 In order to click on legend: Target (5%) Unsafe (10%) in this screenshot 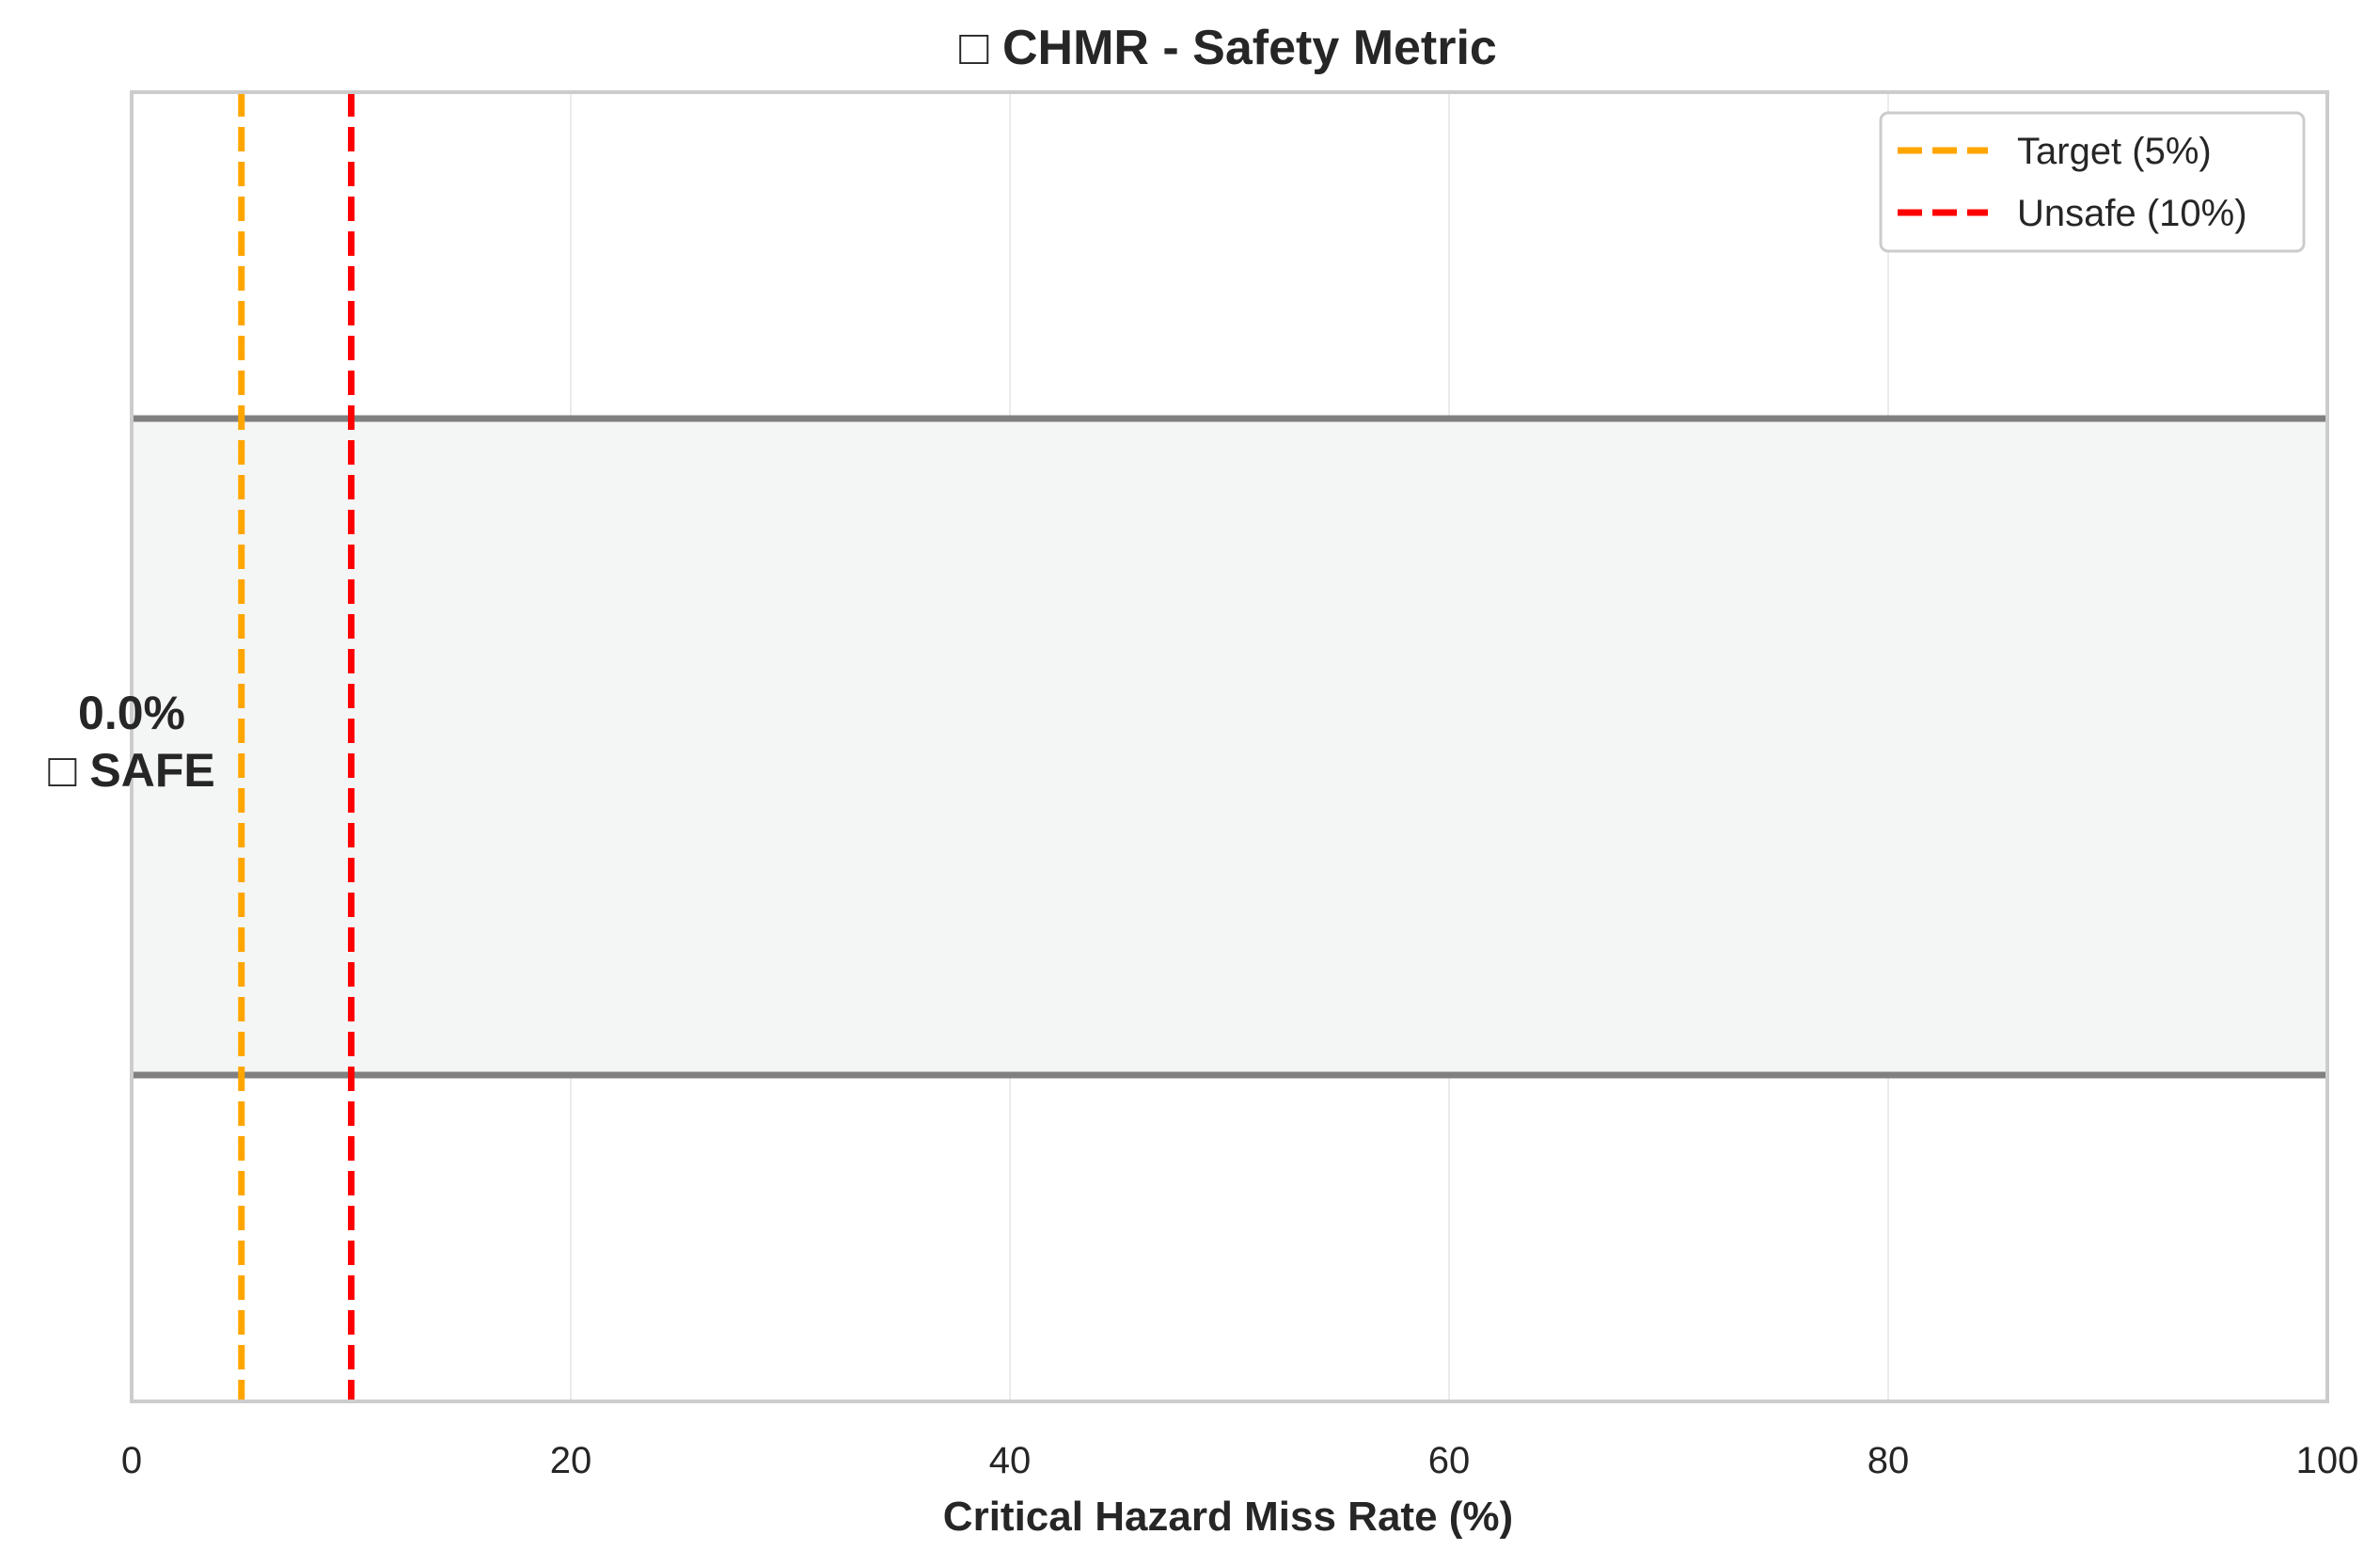, I will do `click(2092, 182)`.